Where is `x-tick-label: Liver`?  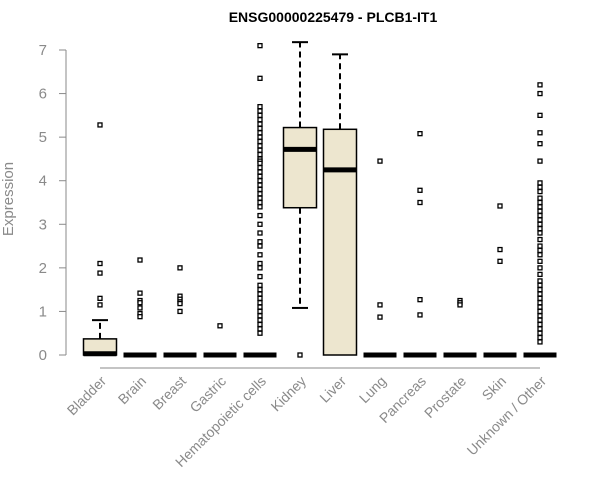 x-tick-label: Liver is located at coordinates (332, 389).